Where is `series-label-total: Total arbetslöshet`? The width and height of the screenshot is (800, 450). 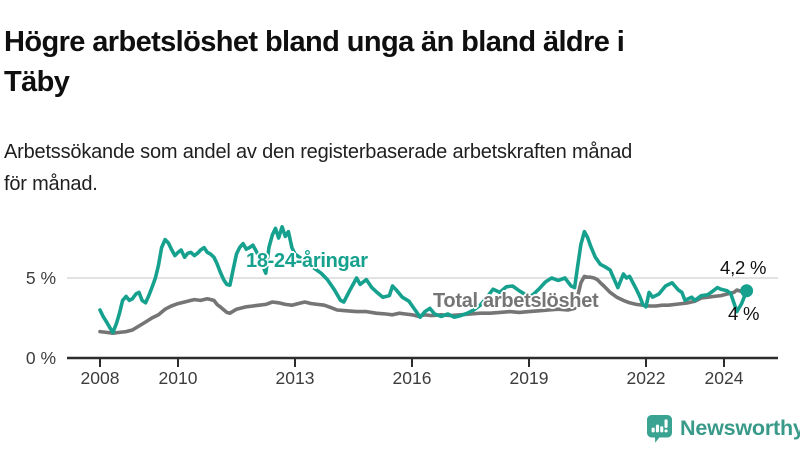 series-label-total: Total arbetslöshet is located at coordinates (516, 301).